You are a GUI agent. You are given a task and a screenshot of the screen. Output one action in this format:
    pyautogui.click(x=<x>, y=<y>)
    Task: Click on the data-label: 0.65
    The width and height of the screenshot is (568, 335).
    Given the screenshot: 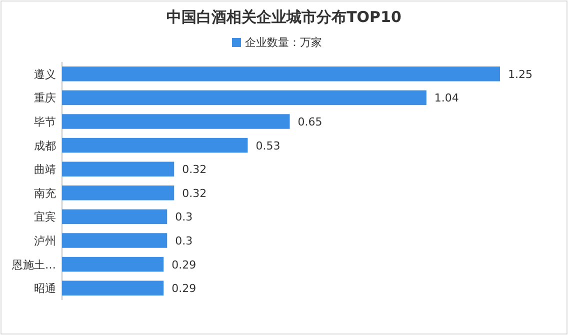 What is the action you would take?
    pyautogui.click(x=310, y=122)
    